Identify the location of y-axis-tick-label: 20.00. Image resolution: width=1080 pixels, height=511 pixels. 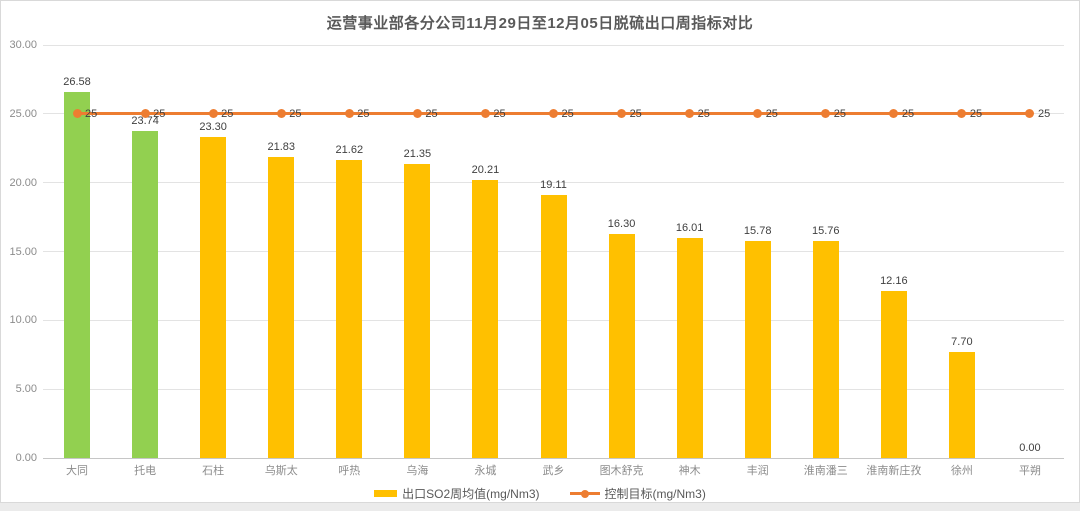
(23, 182).